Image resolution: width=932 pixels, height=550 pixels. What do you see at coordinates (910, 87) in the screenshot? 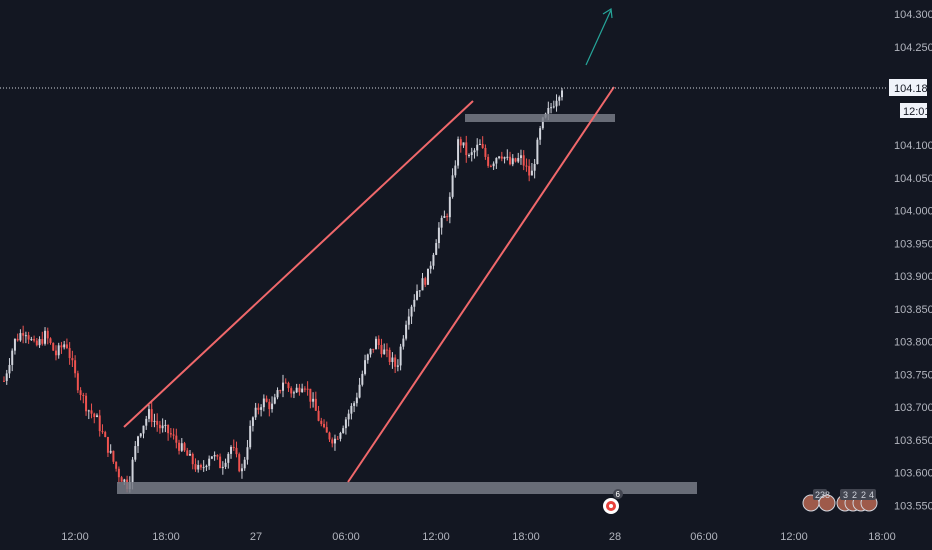
I see `last-price-tag: 104.189` at bounding box center [910, 87].